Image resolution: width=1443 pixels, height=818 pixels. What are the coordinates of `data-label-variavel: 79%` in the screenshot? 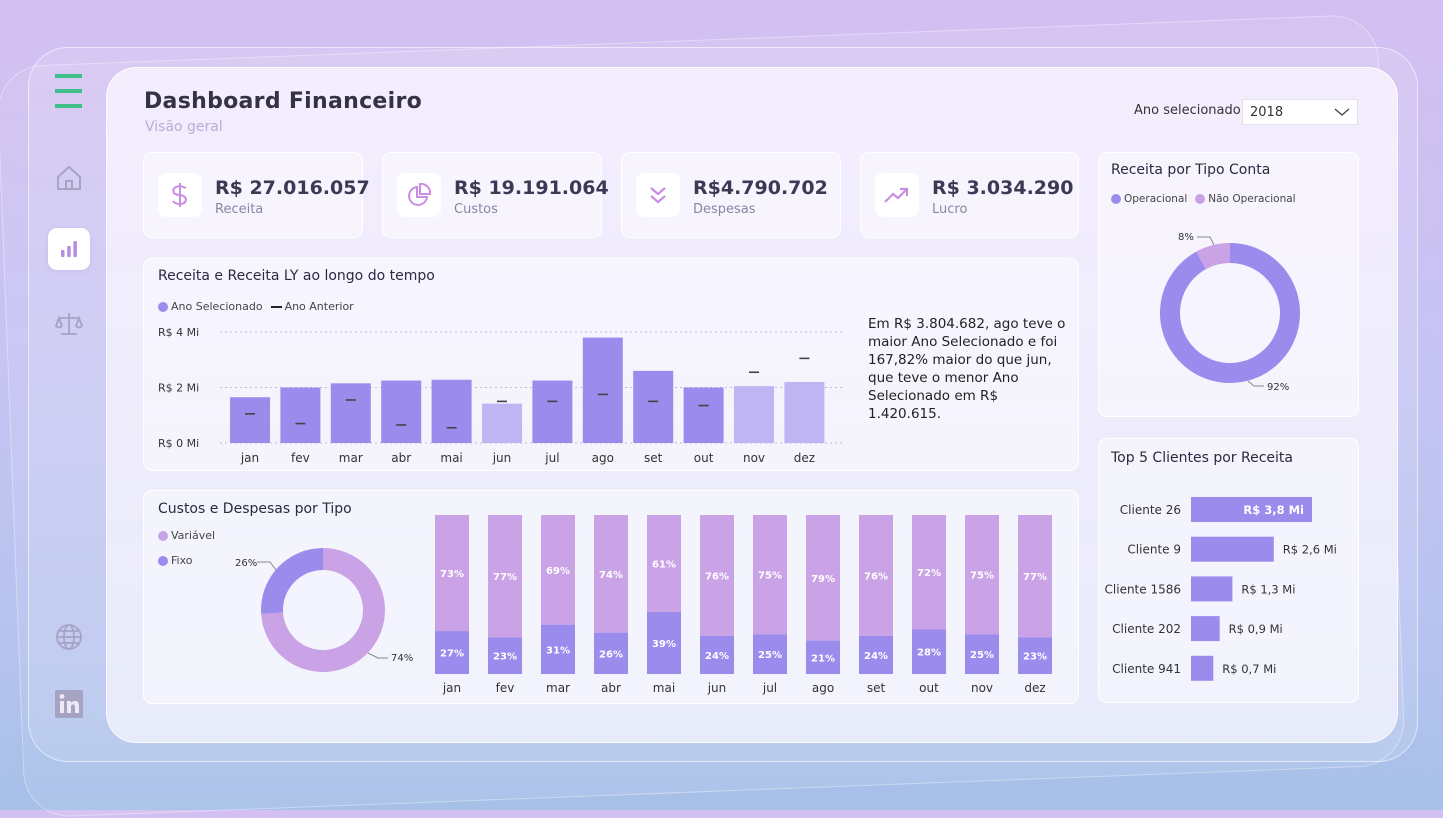 It's located at (823, 579).